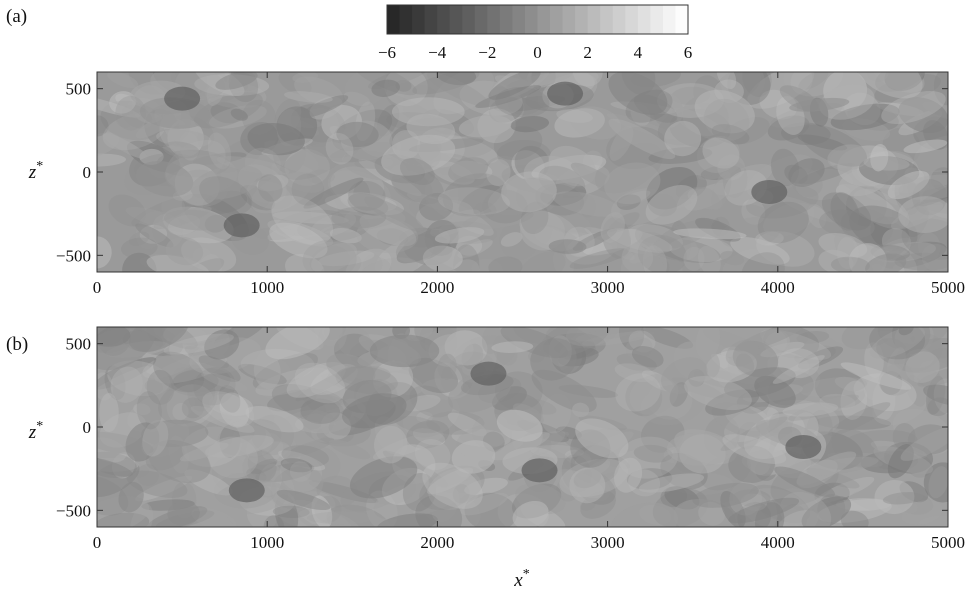 The width and height of the screenshot is (969, 593). I want to click on y-axis-label-a: z*, so click(35, 171).